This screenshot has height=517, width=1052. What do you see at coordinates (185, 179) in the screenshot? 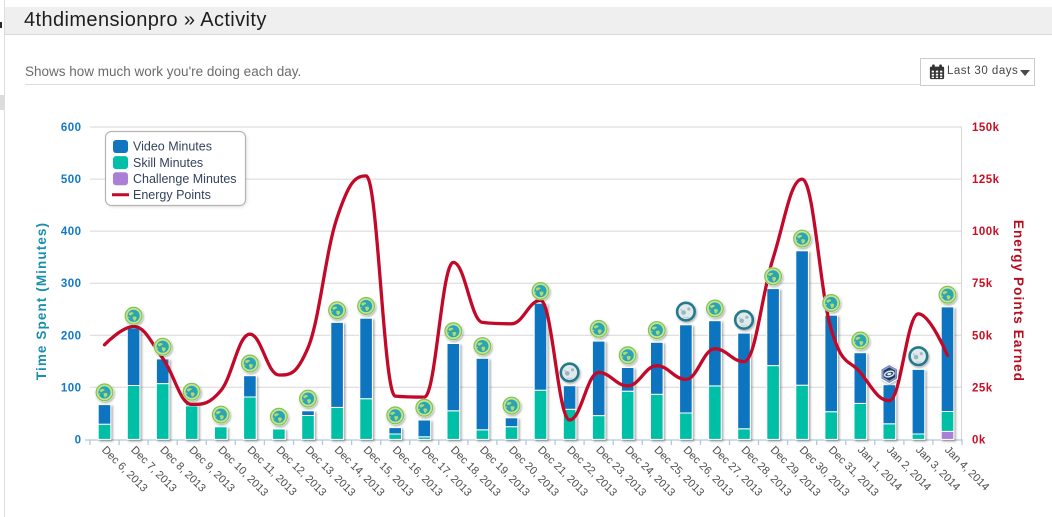
I see `svg-text: Challenge Minutes` at bounding box center [185, 179].